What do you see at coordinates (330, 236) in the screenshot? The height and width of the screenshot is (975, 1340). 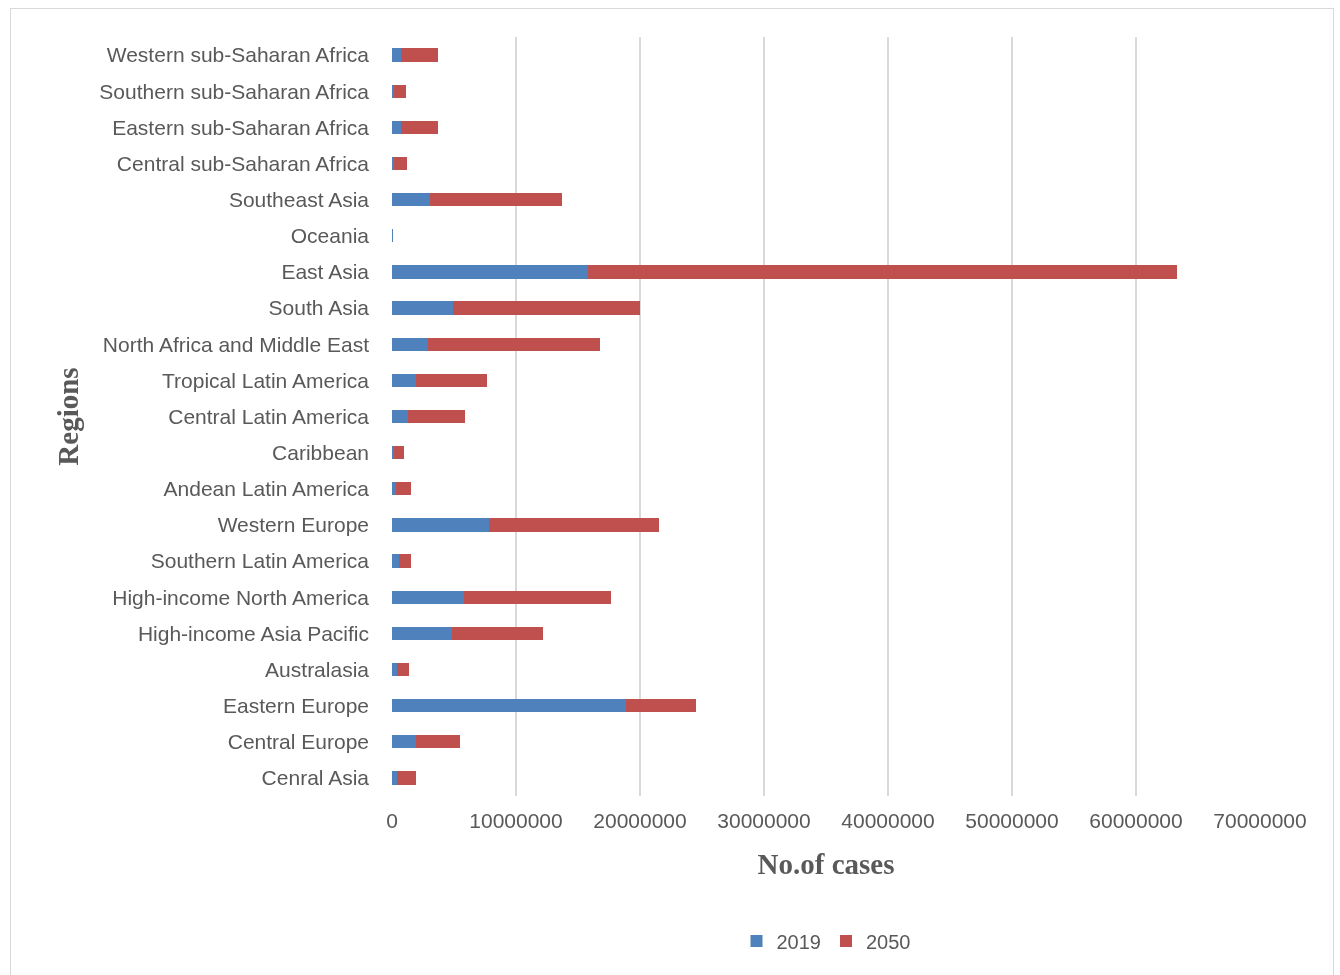 I see `y-tick-label: Oceania` at bounding box center [330, 236].